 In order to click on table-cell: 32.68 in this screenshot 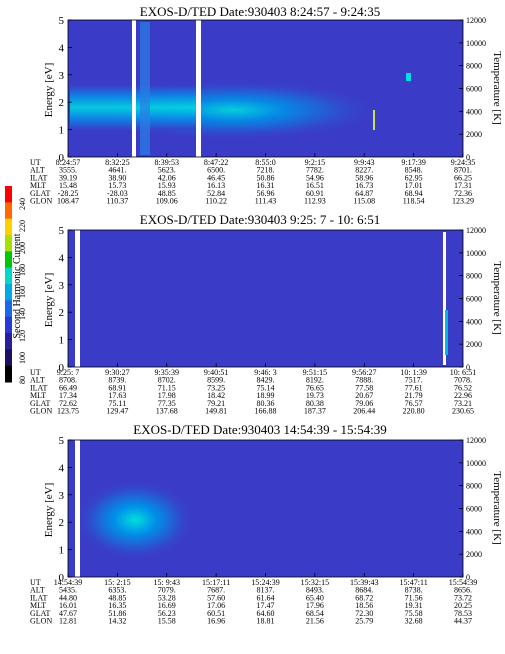, I will do `click(414, 621)`.